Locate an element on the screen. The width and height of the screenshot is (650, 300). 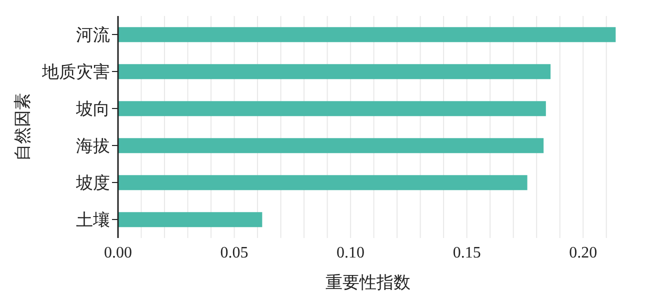
y-tick-label: 地质灾害 is located at coordinates (75, 72).